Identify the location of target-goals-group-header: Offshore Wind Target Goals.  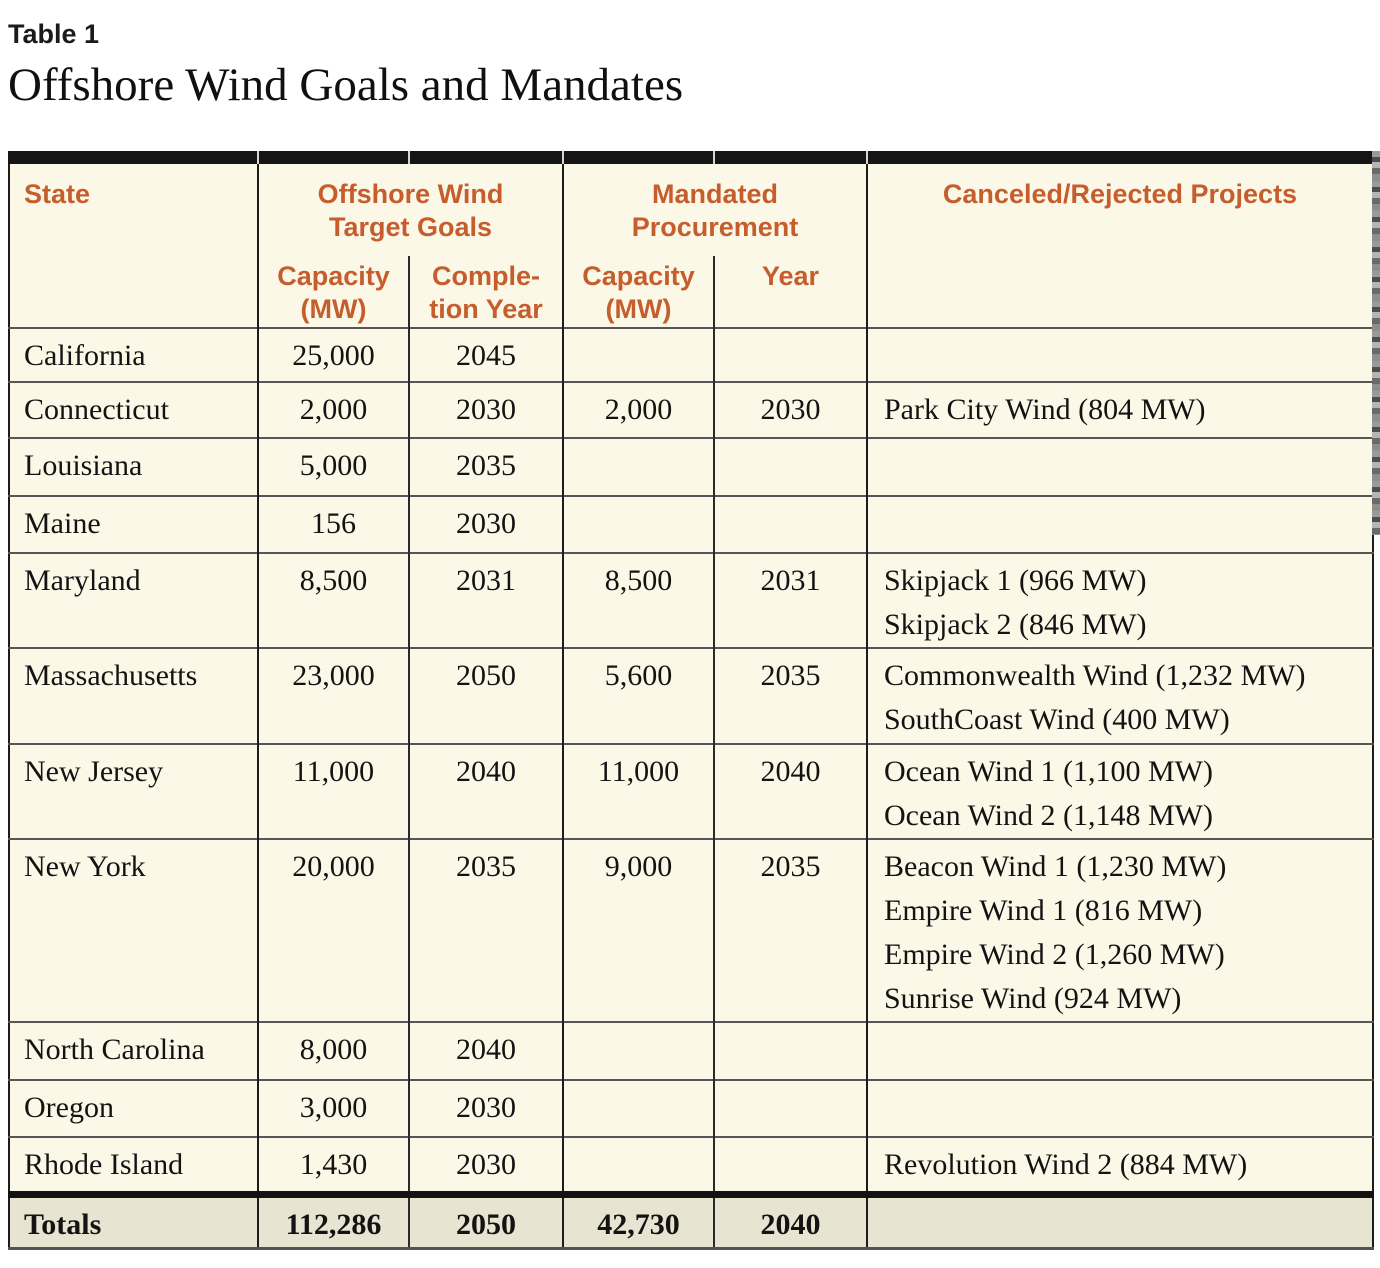
(410, 210).